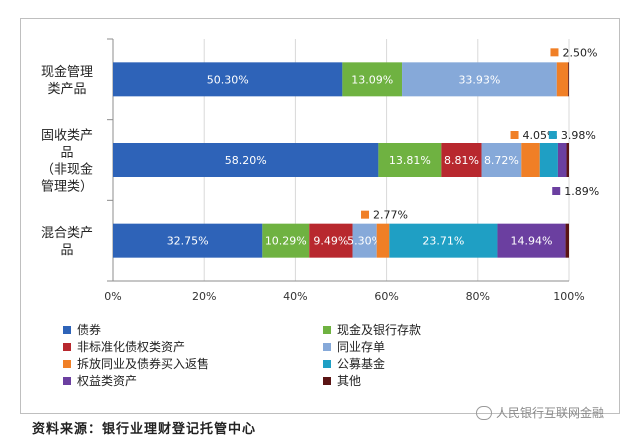 The width and height of the screenshot is (640, 444). Describe the element at coordinates (578, 135) in the screenshot. I see `callout-label: 3.98%` at that location.